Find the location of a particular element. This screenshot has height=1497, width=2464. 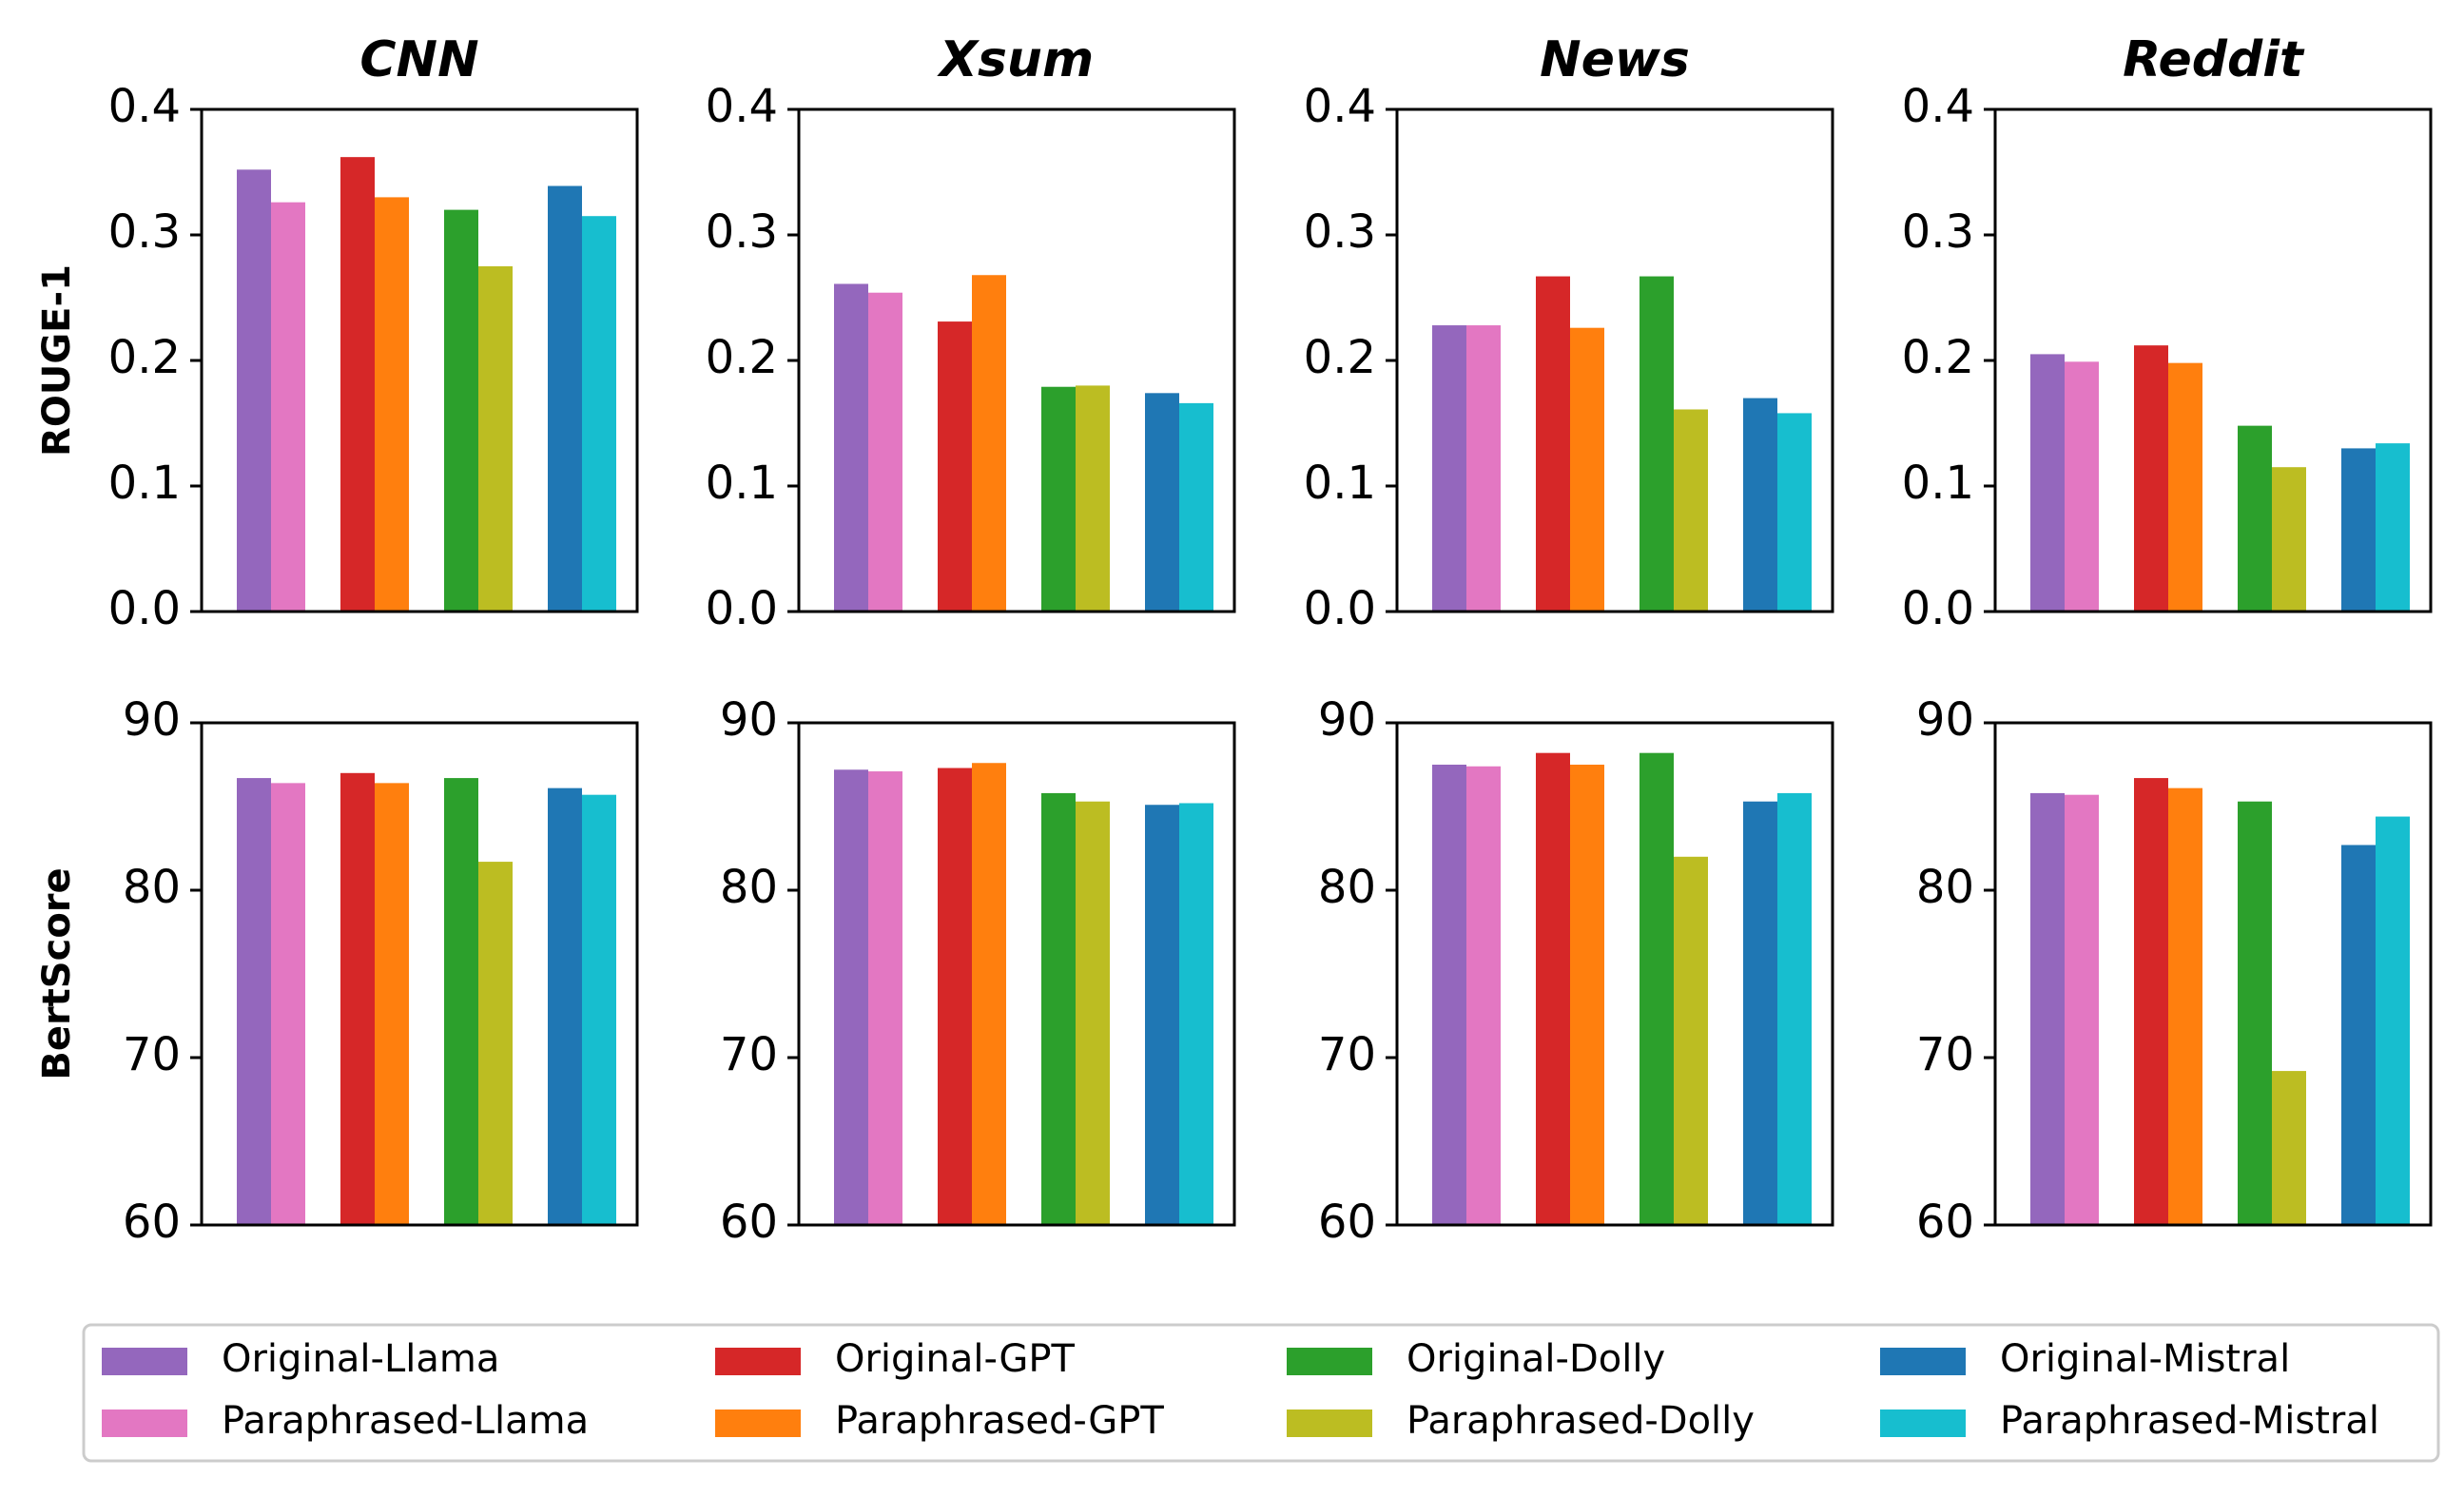

y-tick-label-rouge-1-news: 0.0 is located at coordinates (1340, 608).